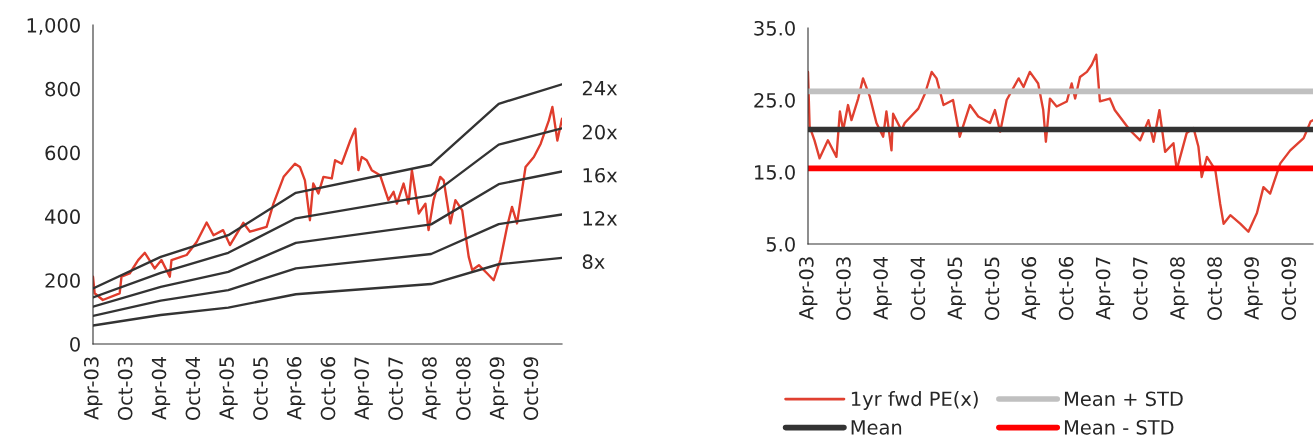 The image size is (1315, 444). I want to click on legend-label: 1yr fwd PE(x), so click(914, 400).